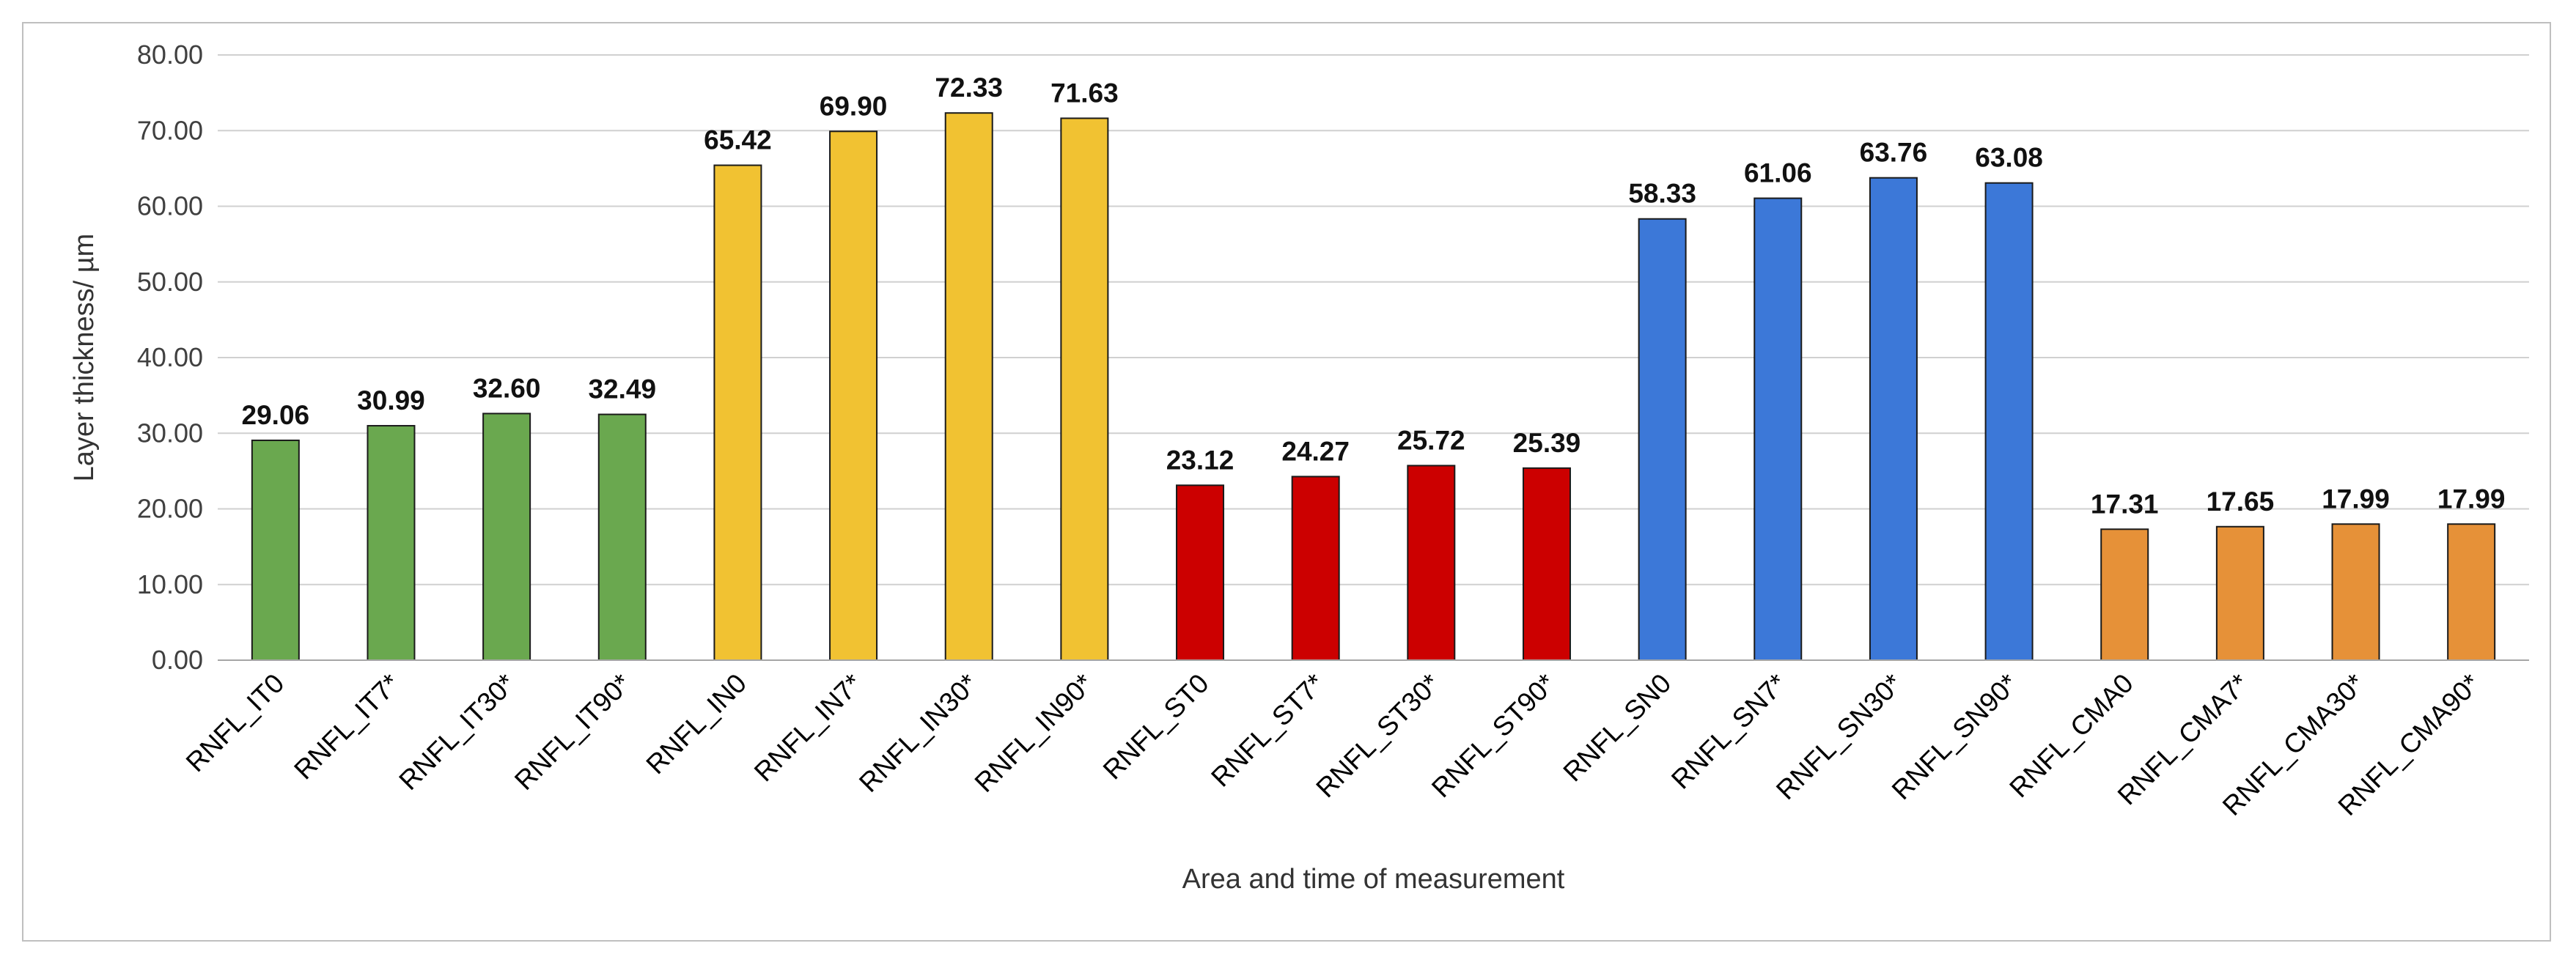  I want to click on data-label: 72.33, so click(969, 88).